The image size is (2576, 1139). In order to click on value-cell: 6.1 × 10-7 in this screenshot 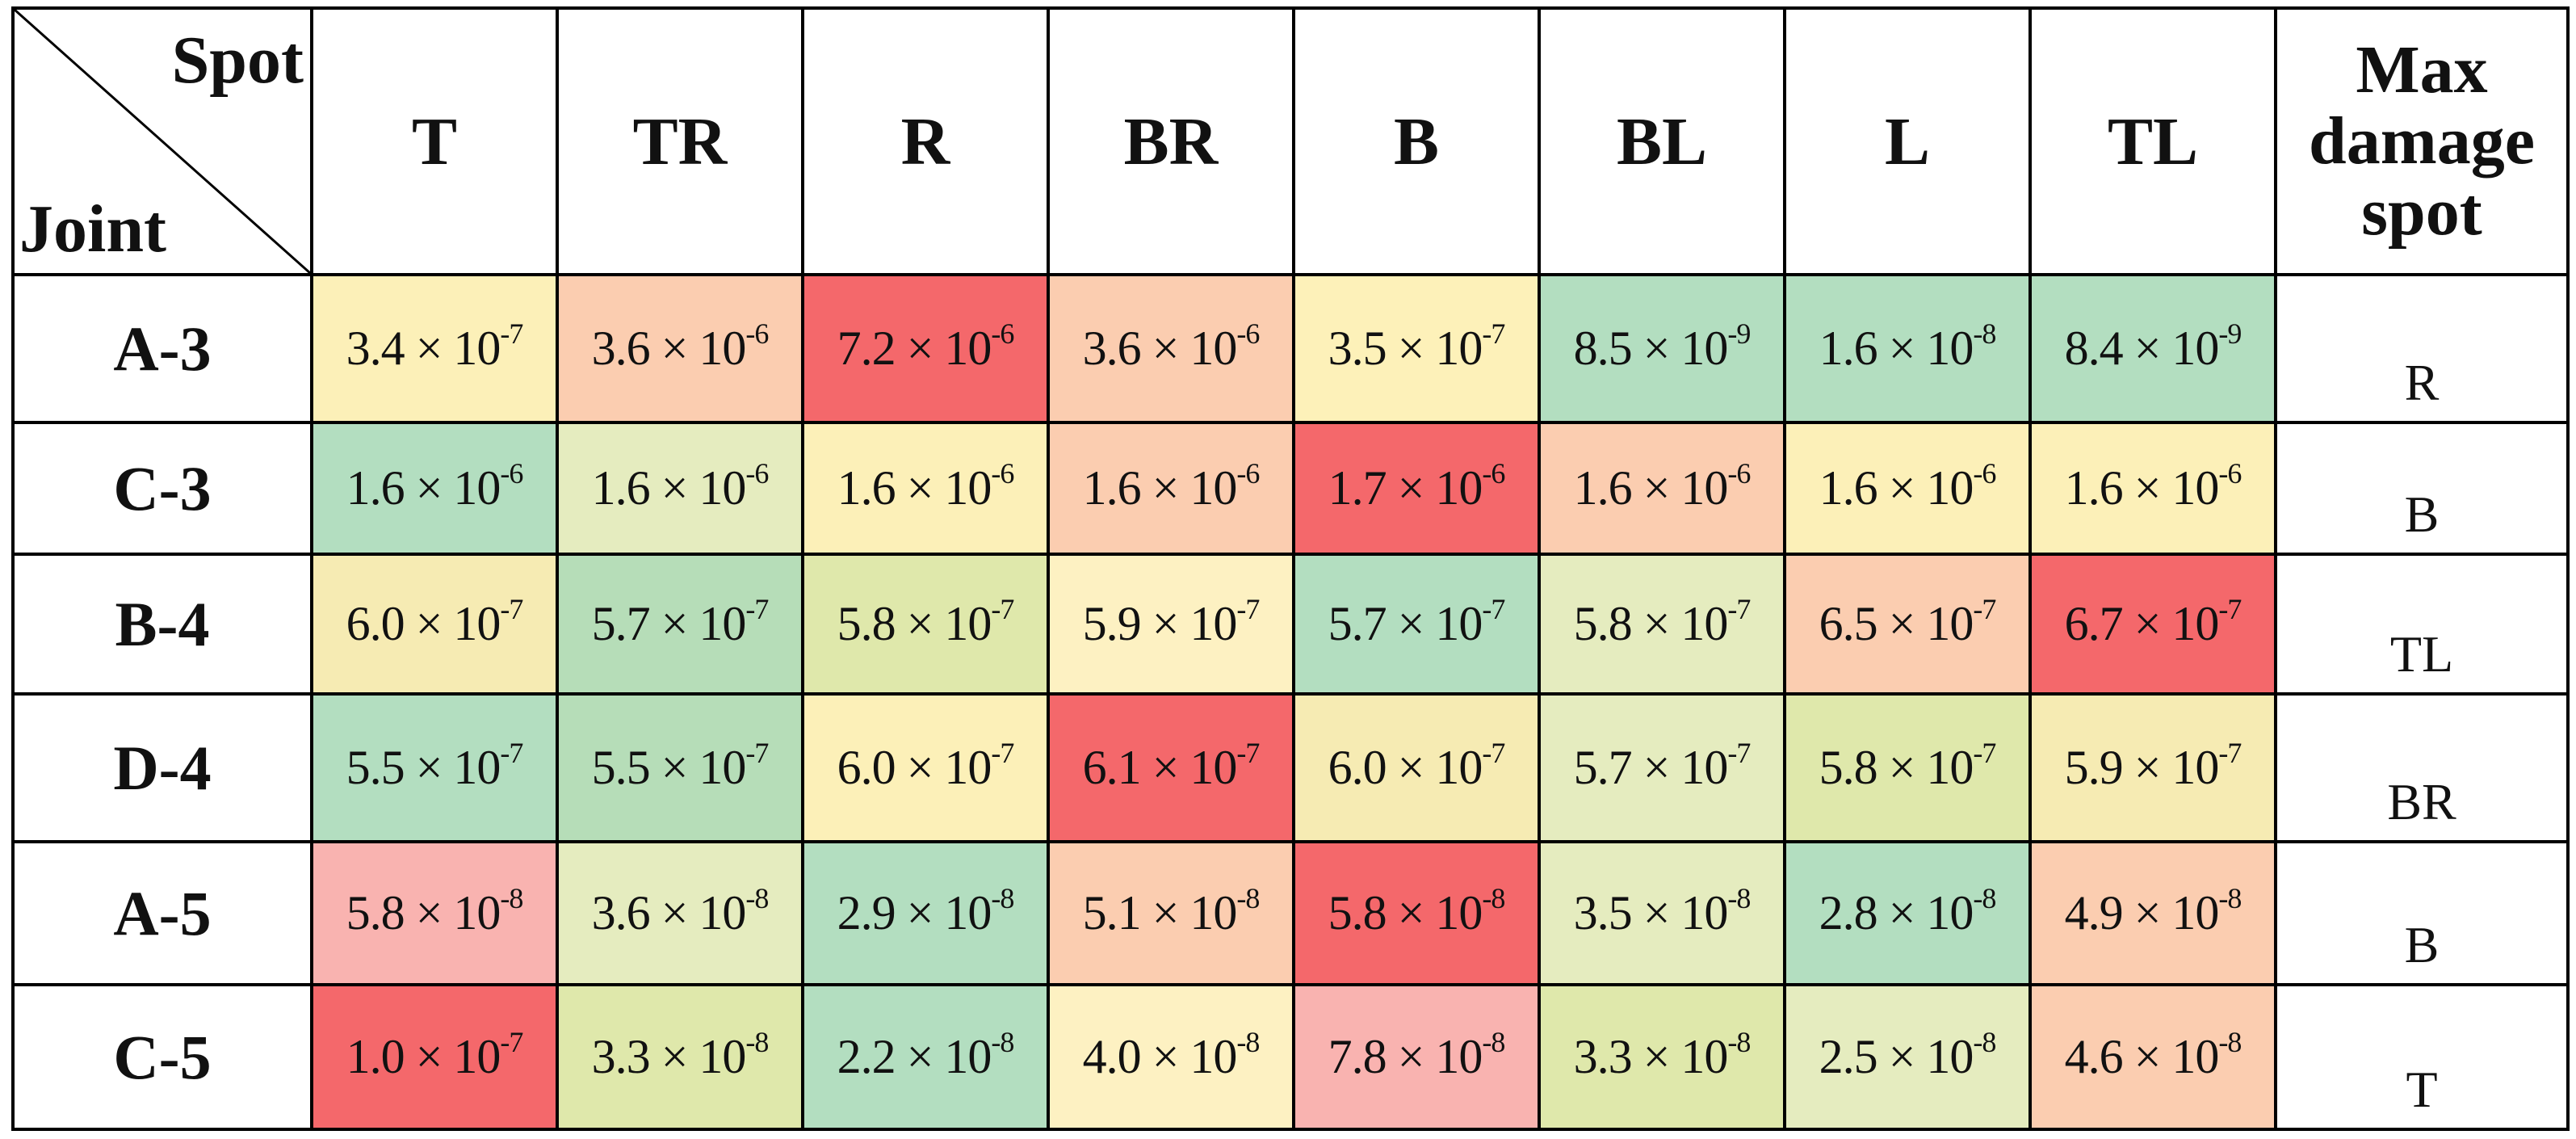, I will do `click(1171, 767)`.